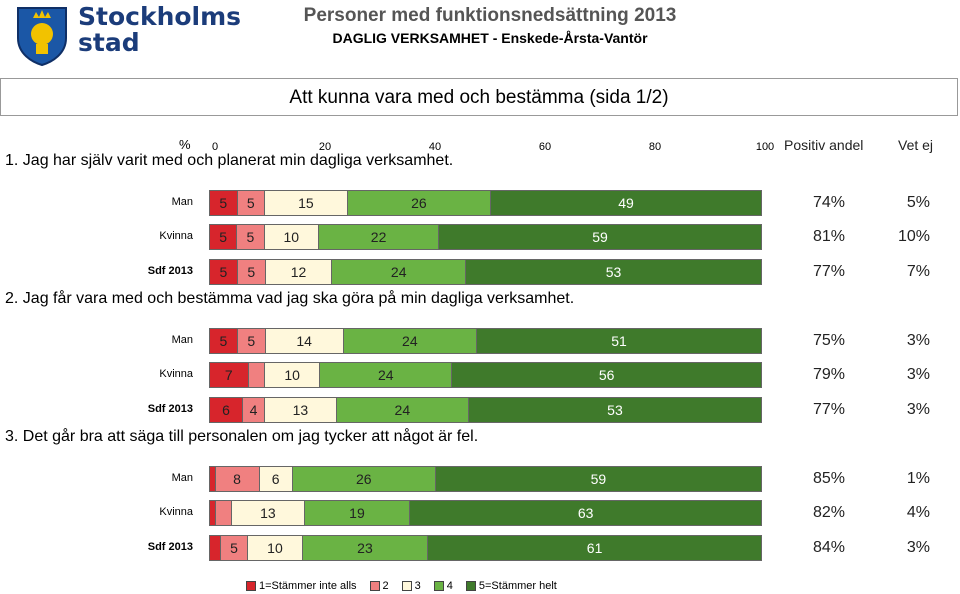 This screenshot has width=960, height=594. What do you see at coordinates (918, 202) in the screenshot?
I see `dont-know-value: 5%` at bounding box center [918, 202].